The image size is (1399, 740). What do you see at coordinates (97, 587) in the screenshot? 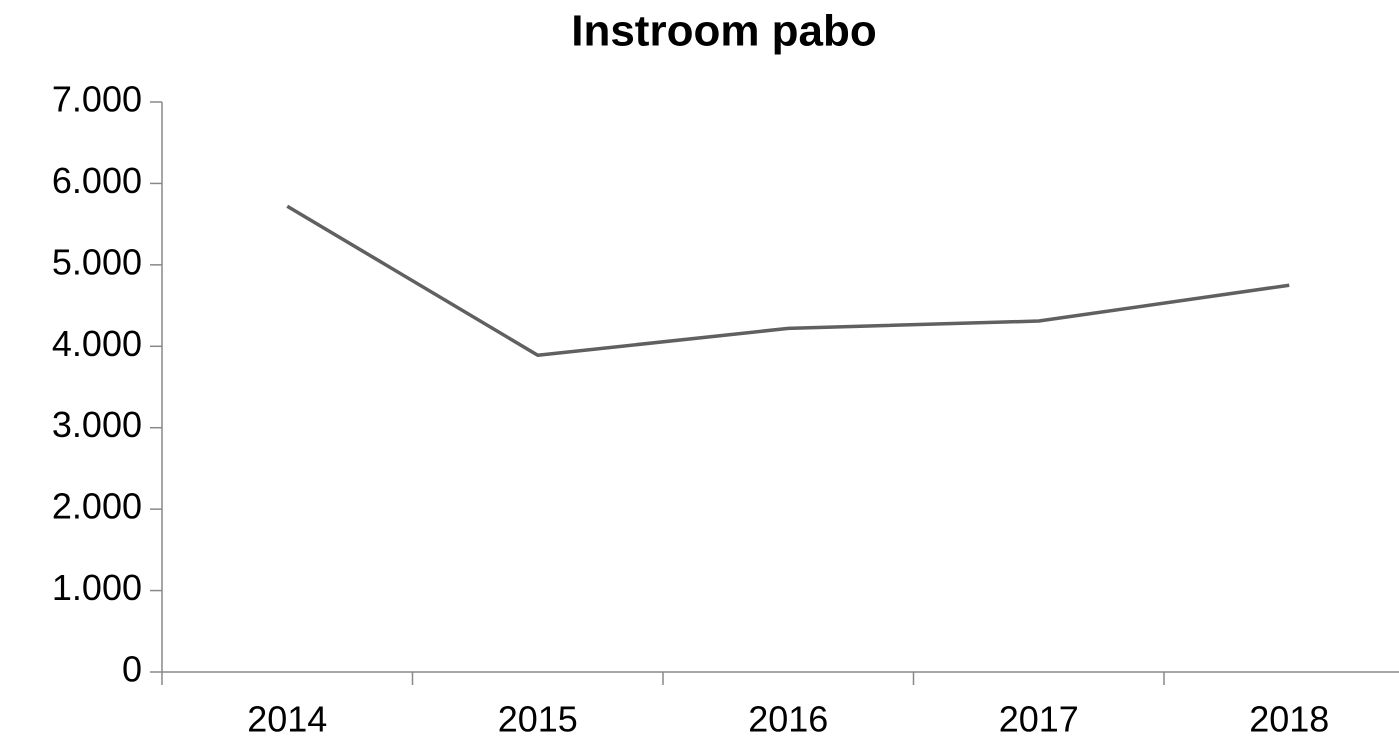
I see `y-tick-label: 1.000` at bounding box center [97, 587].